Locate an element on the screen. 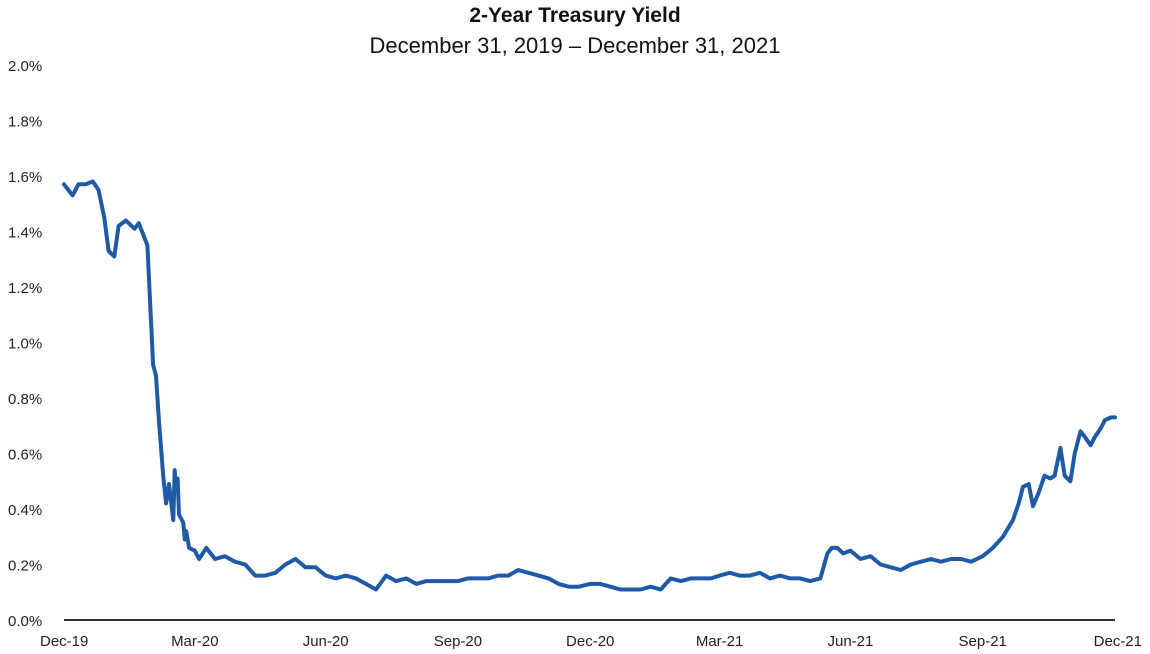 Image resolution: width=1150 pixels, height=654 pixels. y-tick-label: 0.4% is located at coordinates (25, 510).